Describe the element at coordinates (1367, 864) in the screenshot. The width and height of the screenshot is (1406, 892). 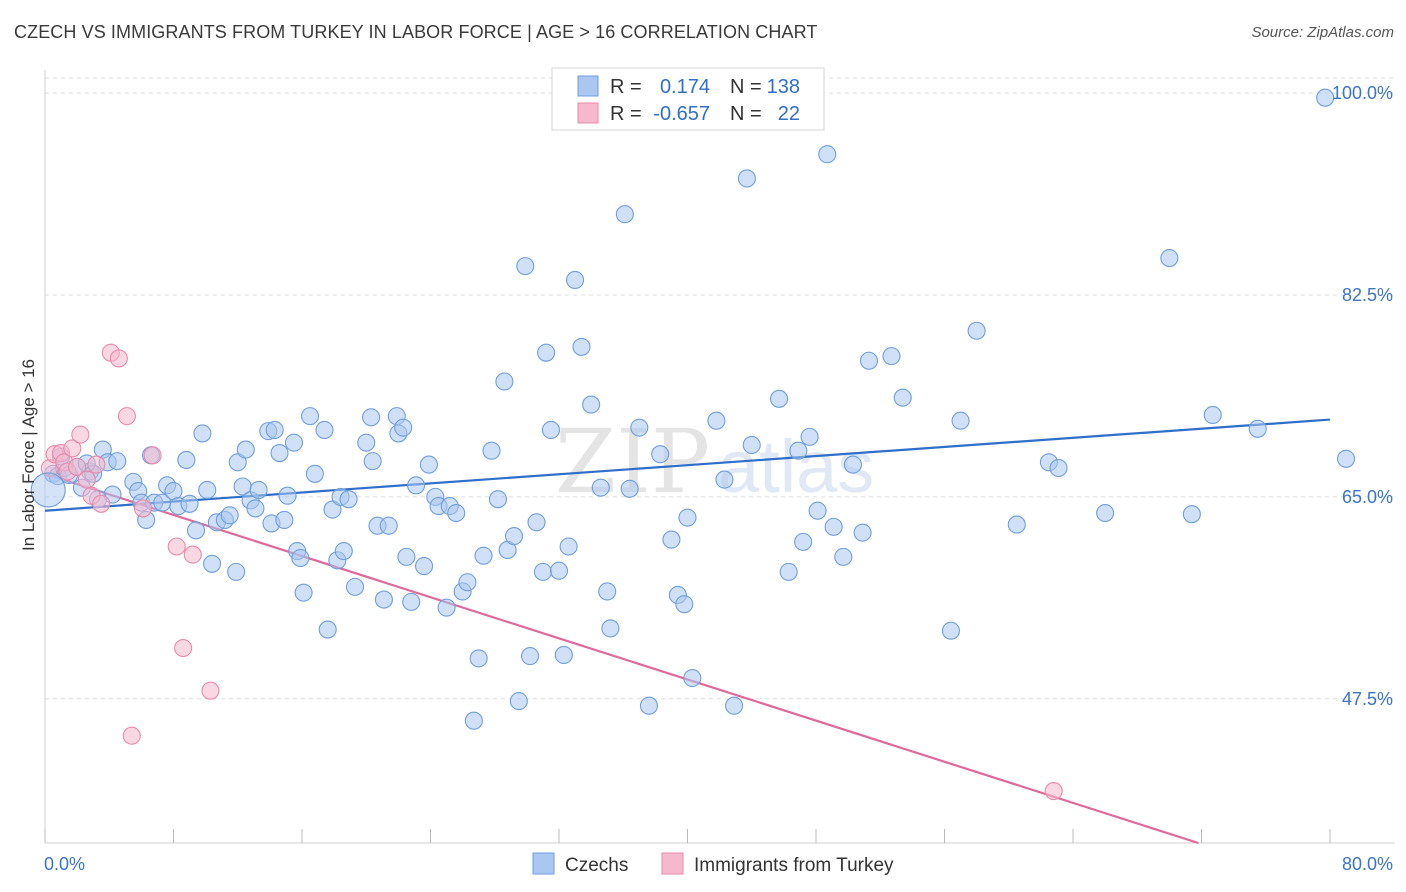
I see `x-tick-label-1: 80.0%` at that location.